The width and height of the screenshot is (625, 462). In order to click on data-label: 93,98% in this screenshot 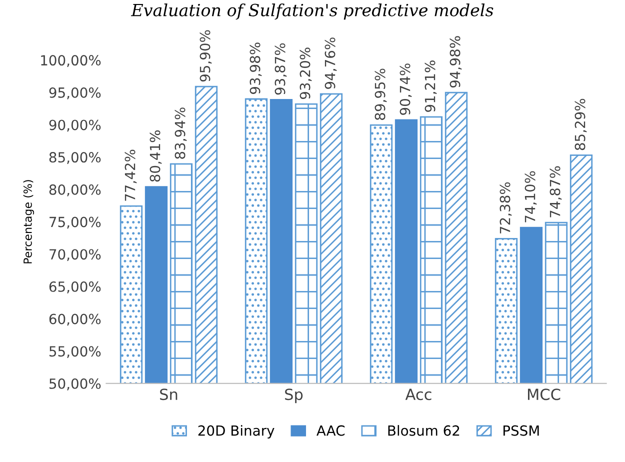, I will do `click(256, 68)`.